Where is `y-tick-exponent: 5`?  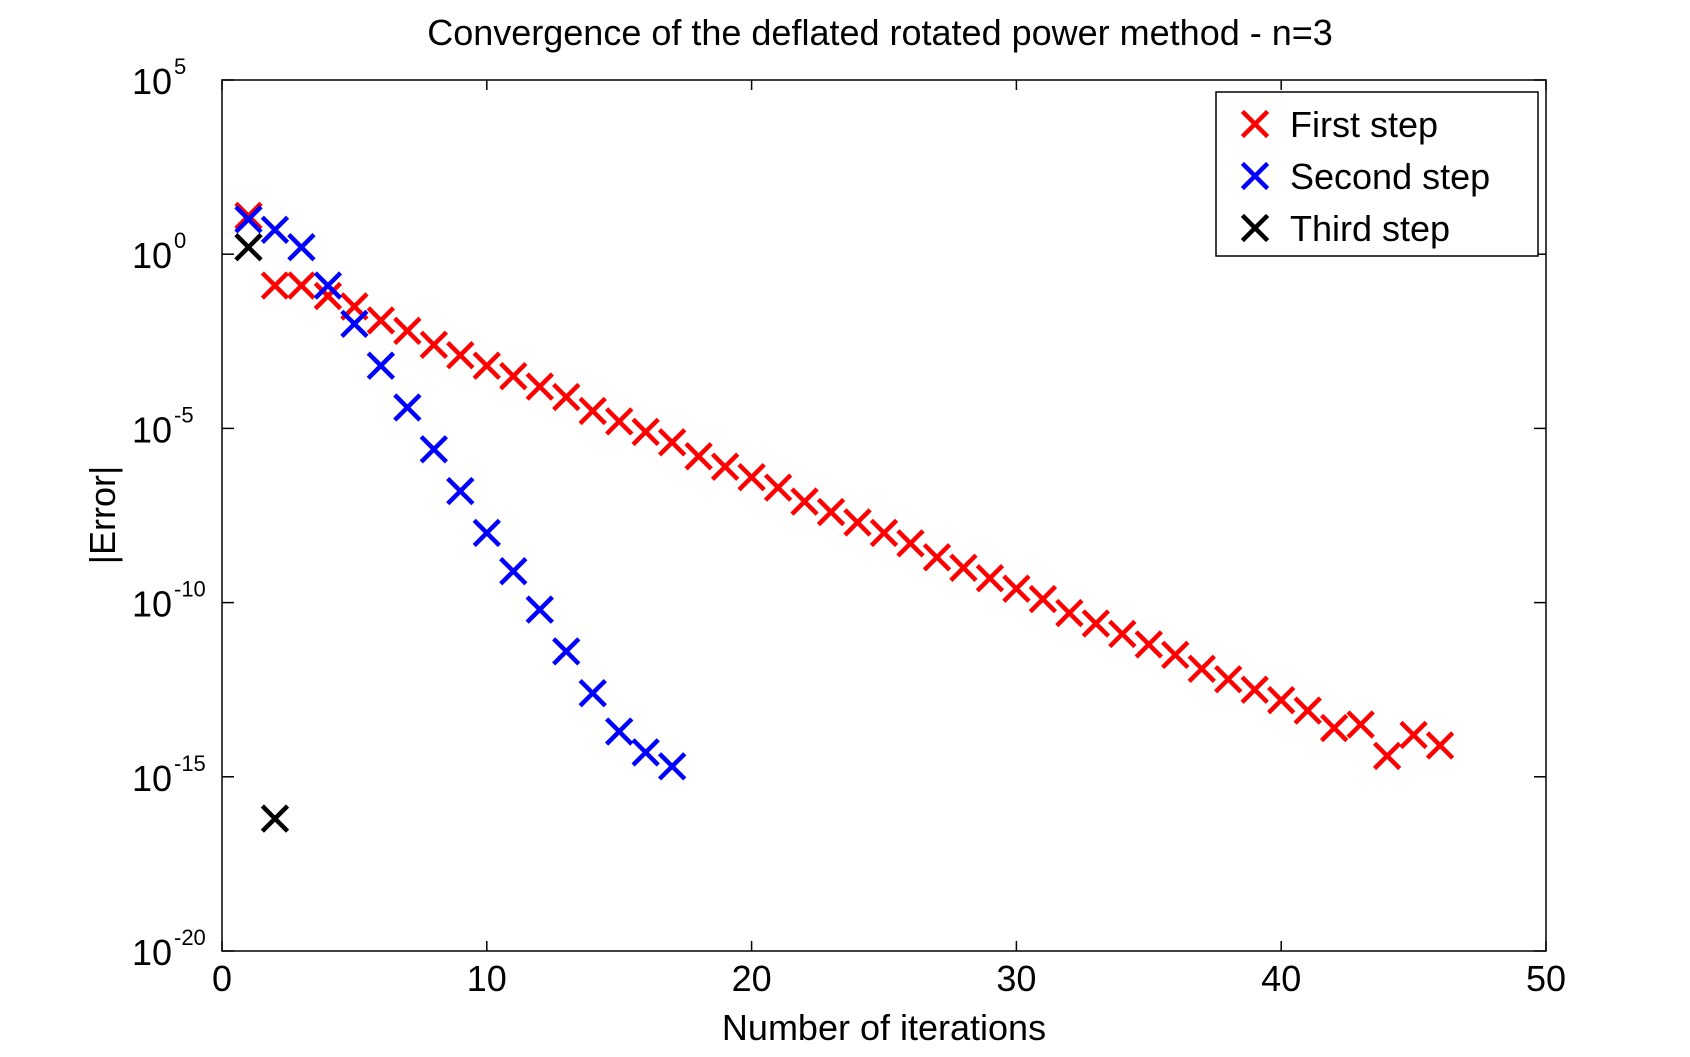 y-tick-exponent: 5 is located at coordinates (180, 66).